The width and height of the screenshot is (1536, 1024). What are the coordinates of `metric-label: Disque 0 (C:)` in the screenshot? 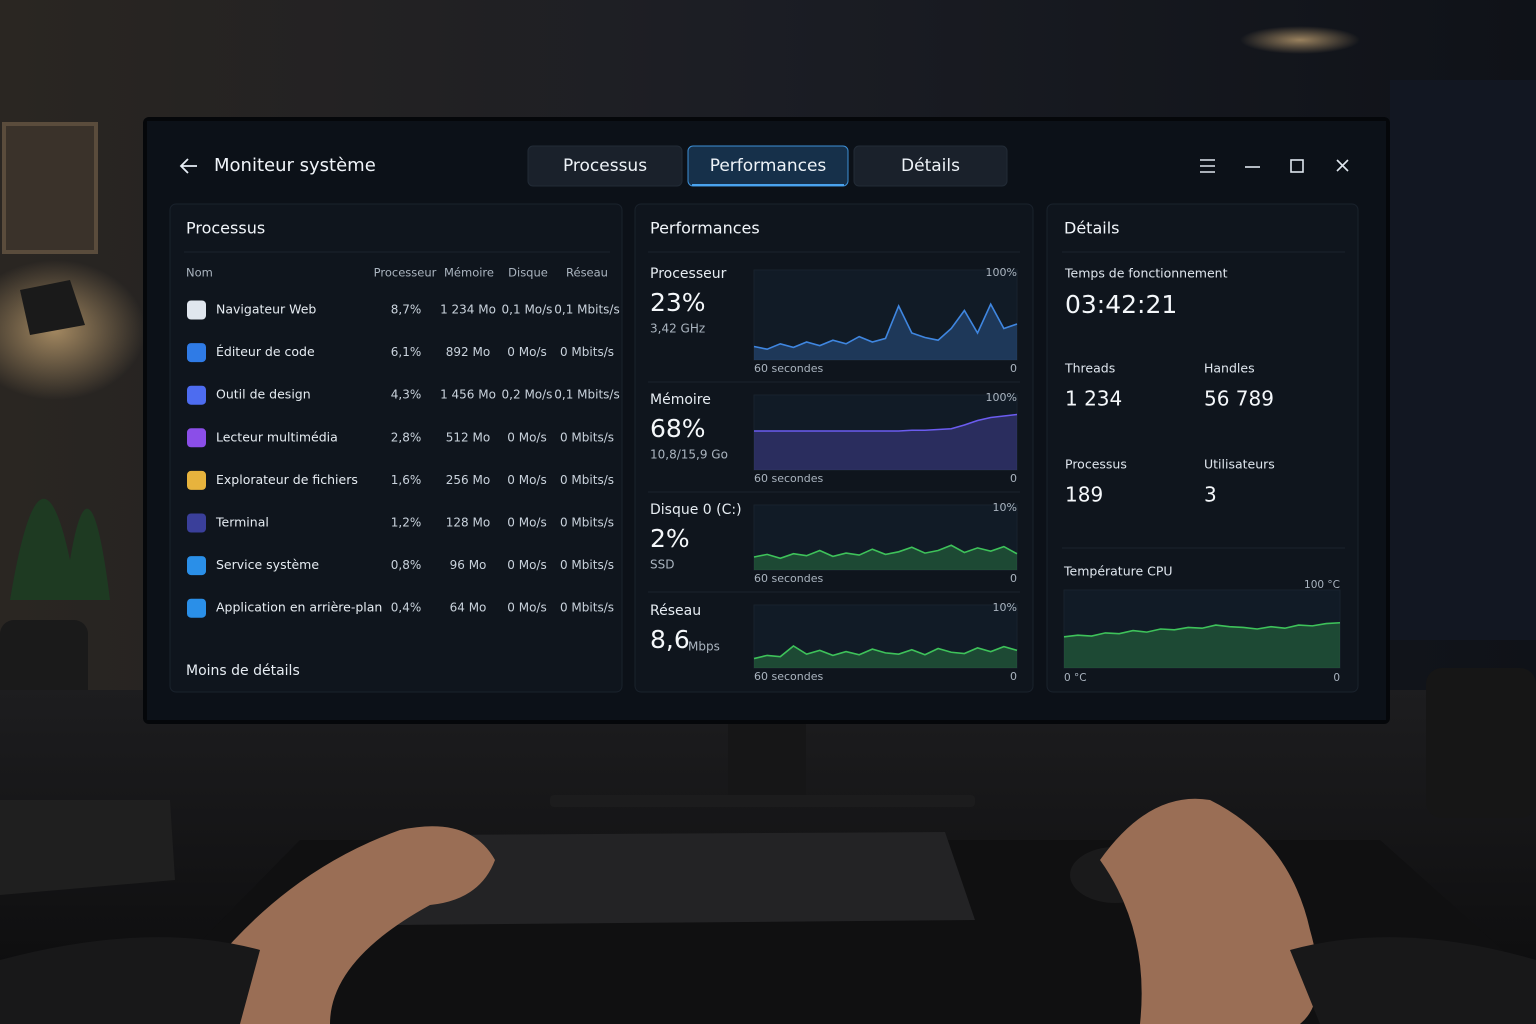 It's located at (696, 510).